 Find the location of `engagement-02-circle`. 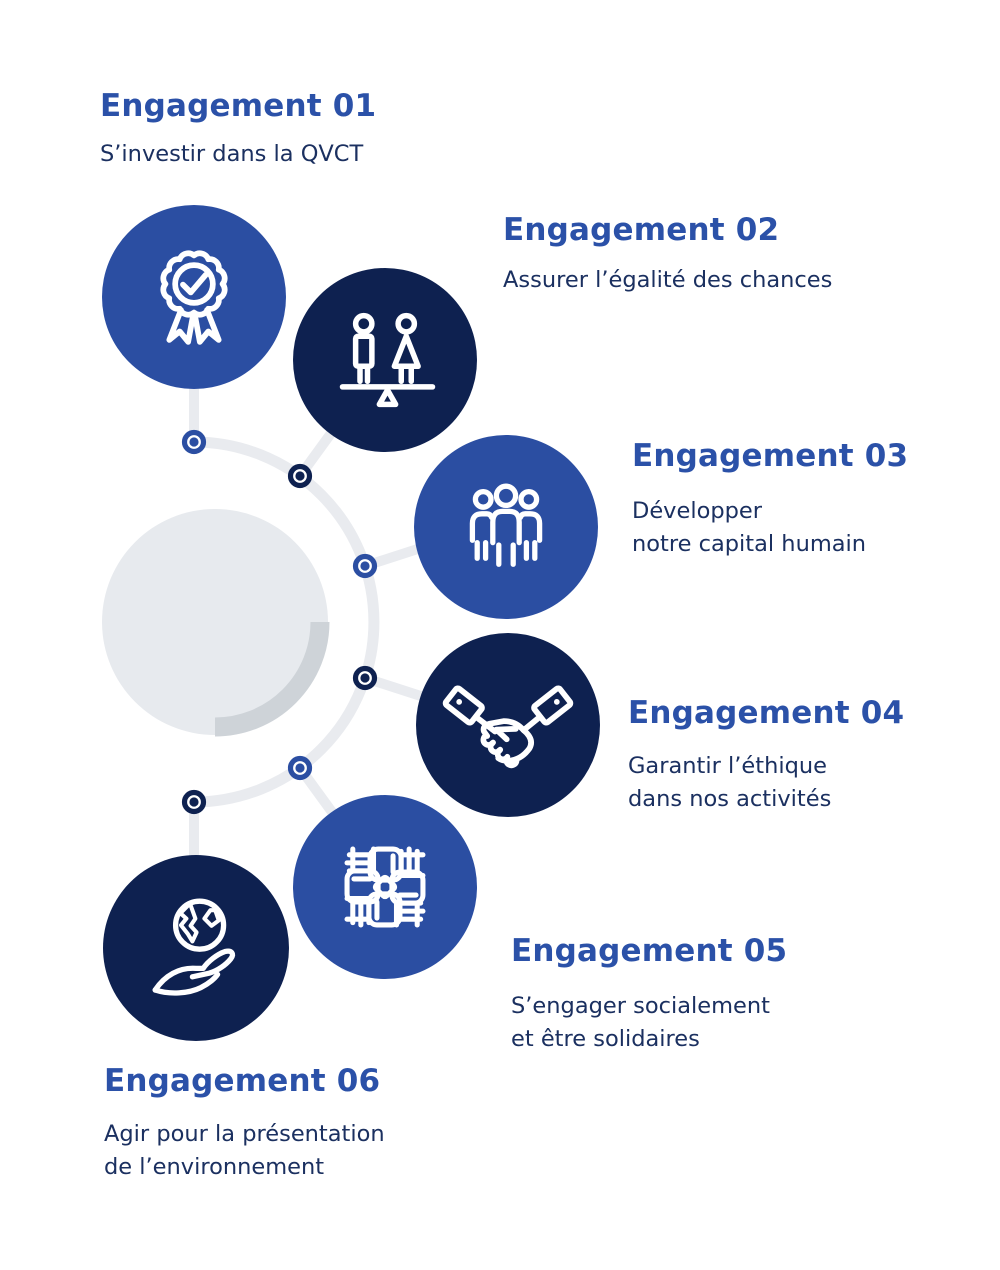

engagement-02-circle is located at coordinates (385, 360).